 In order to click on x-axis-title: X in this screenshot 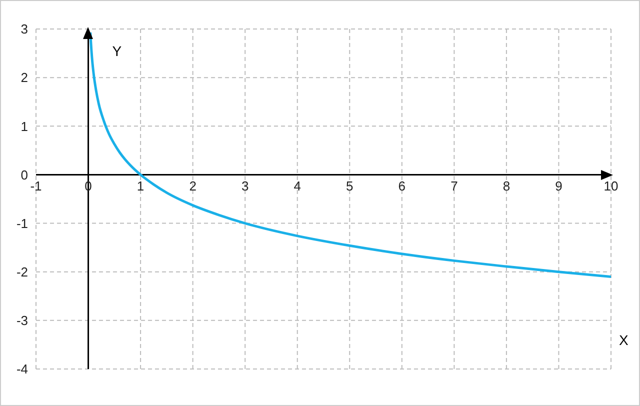, I will do `click(623, 340)`.